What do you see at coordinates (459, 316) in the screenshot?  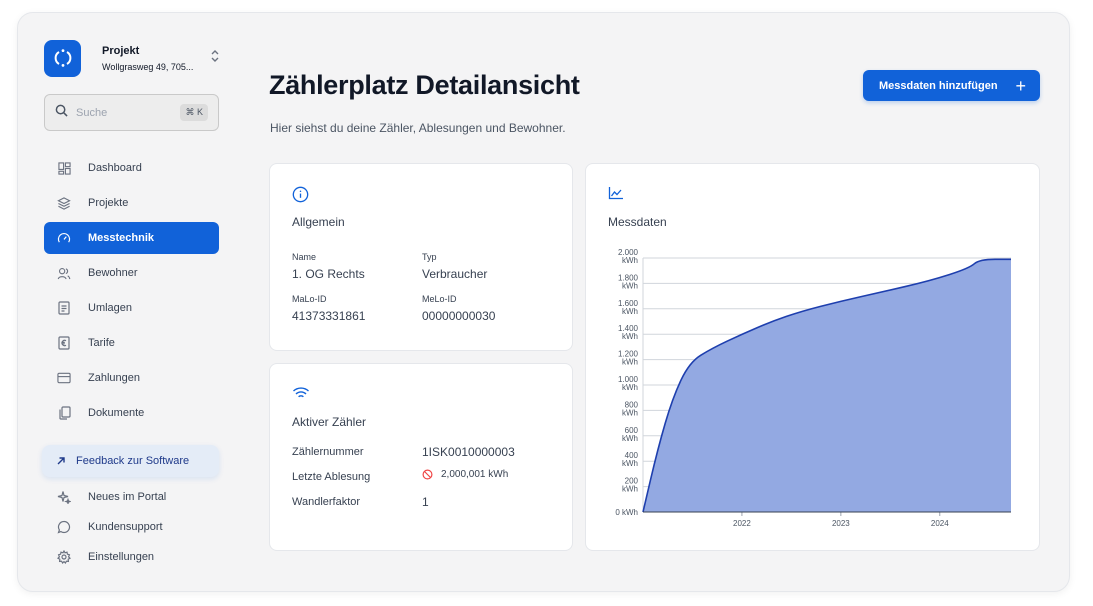 I see `melo-id-value: 00000000030` at bounding box center [459, 316].